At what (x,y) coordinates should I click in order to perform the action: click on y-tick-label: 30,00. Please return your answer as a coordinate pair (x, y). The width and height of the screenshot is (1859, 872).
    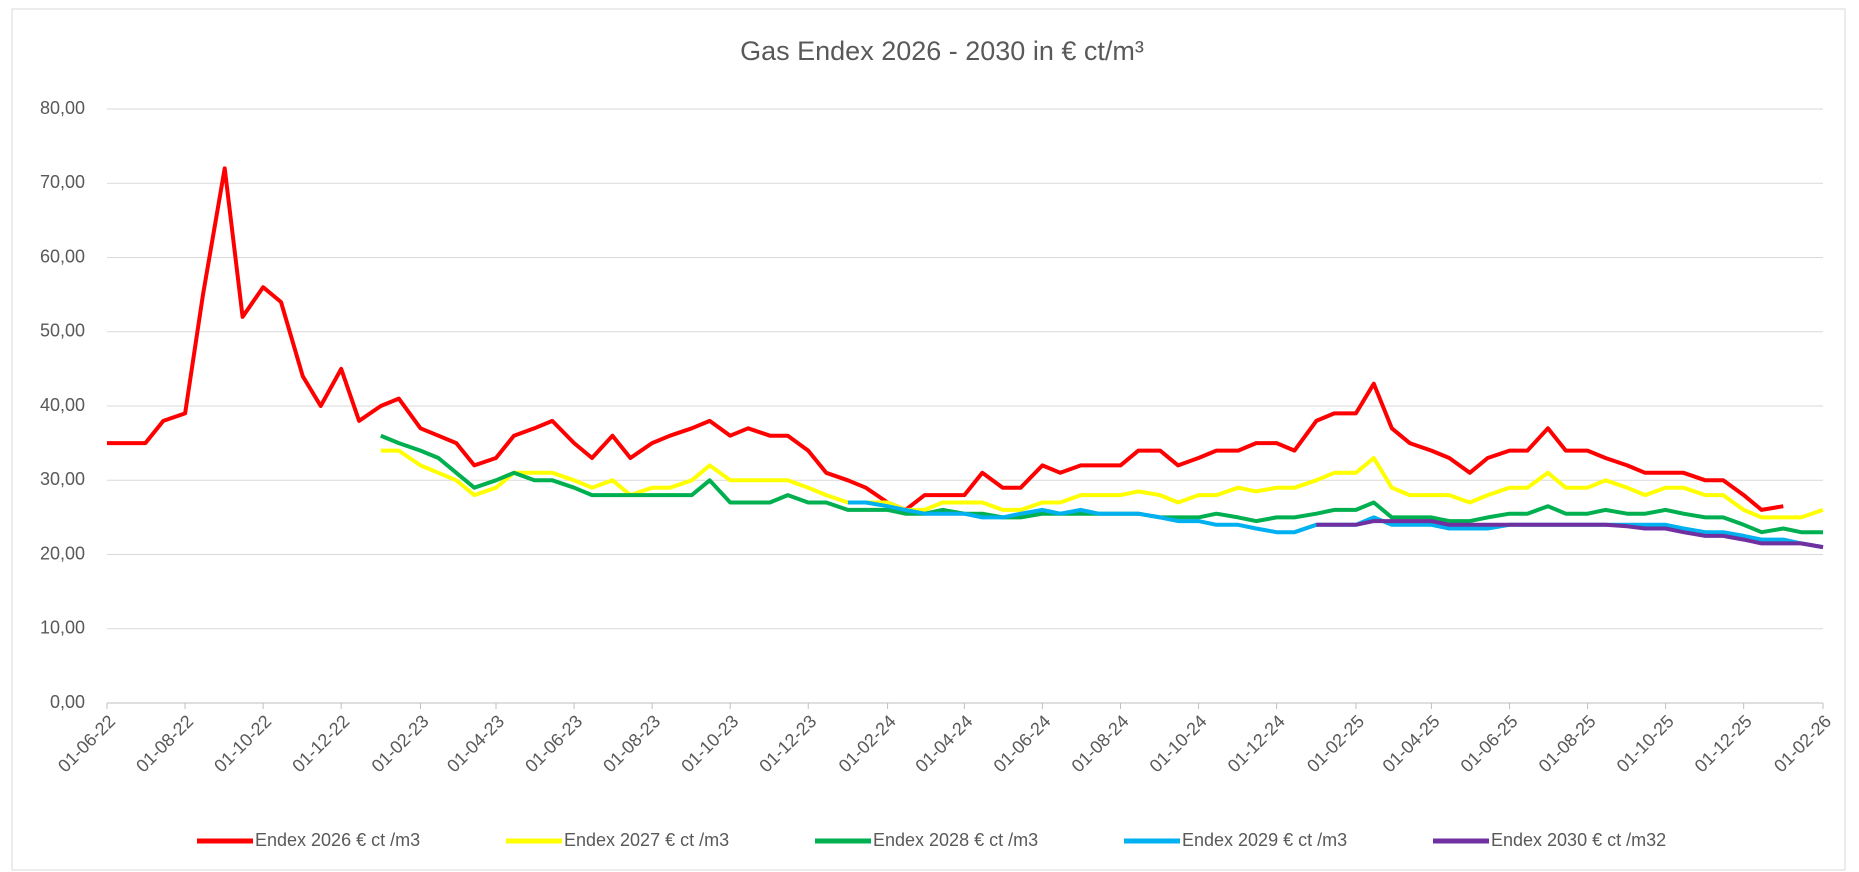
    Looking at the image, I should click on (62, 479).